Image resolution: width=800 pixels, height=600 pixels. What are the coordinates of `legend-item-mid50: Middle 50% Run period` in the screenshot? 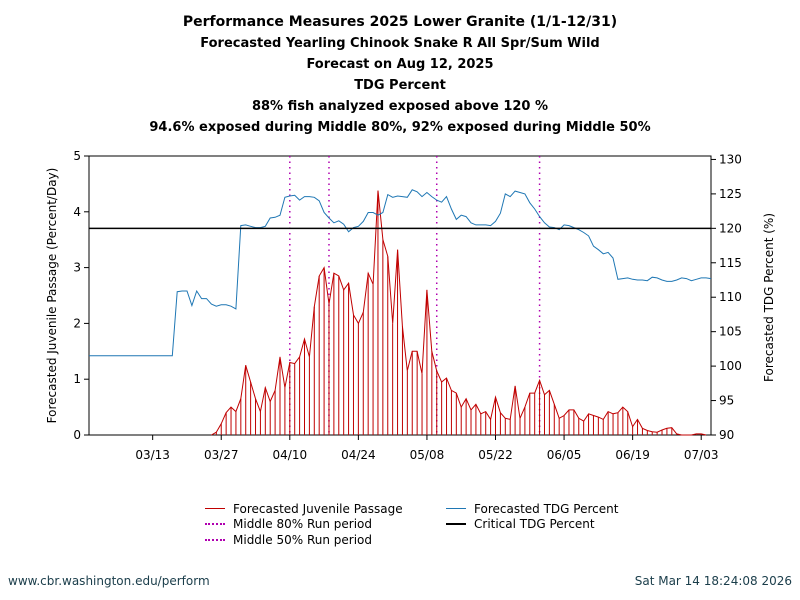 It's located at (304, 540).